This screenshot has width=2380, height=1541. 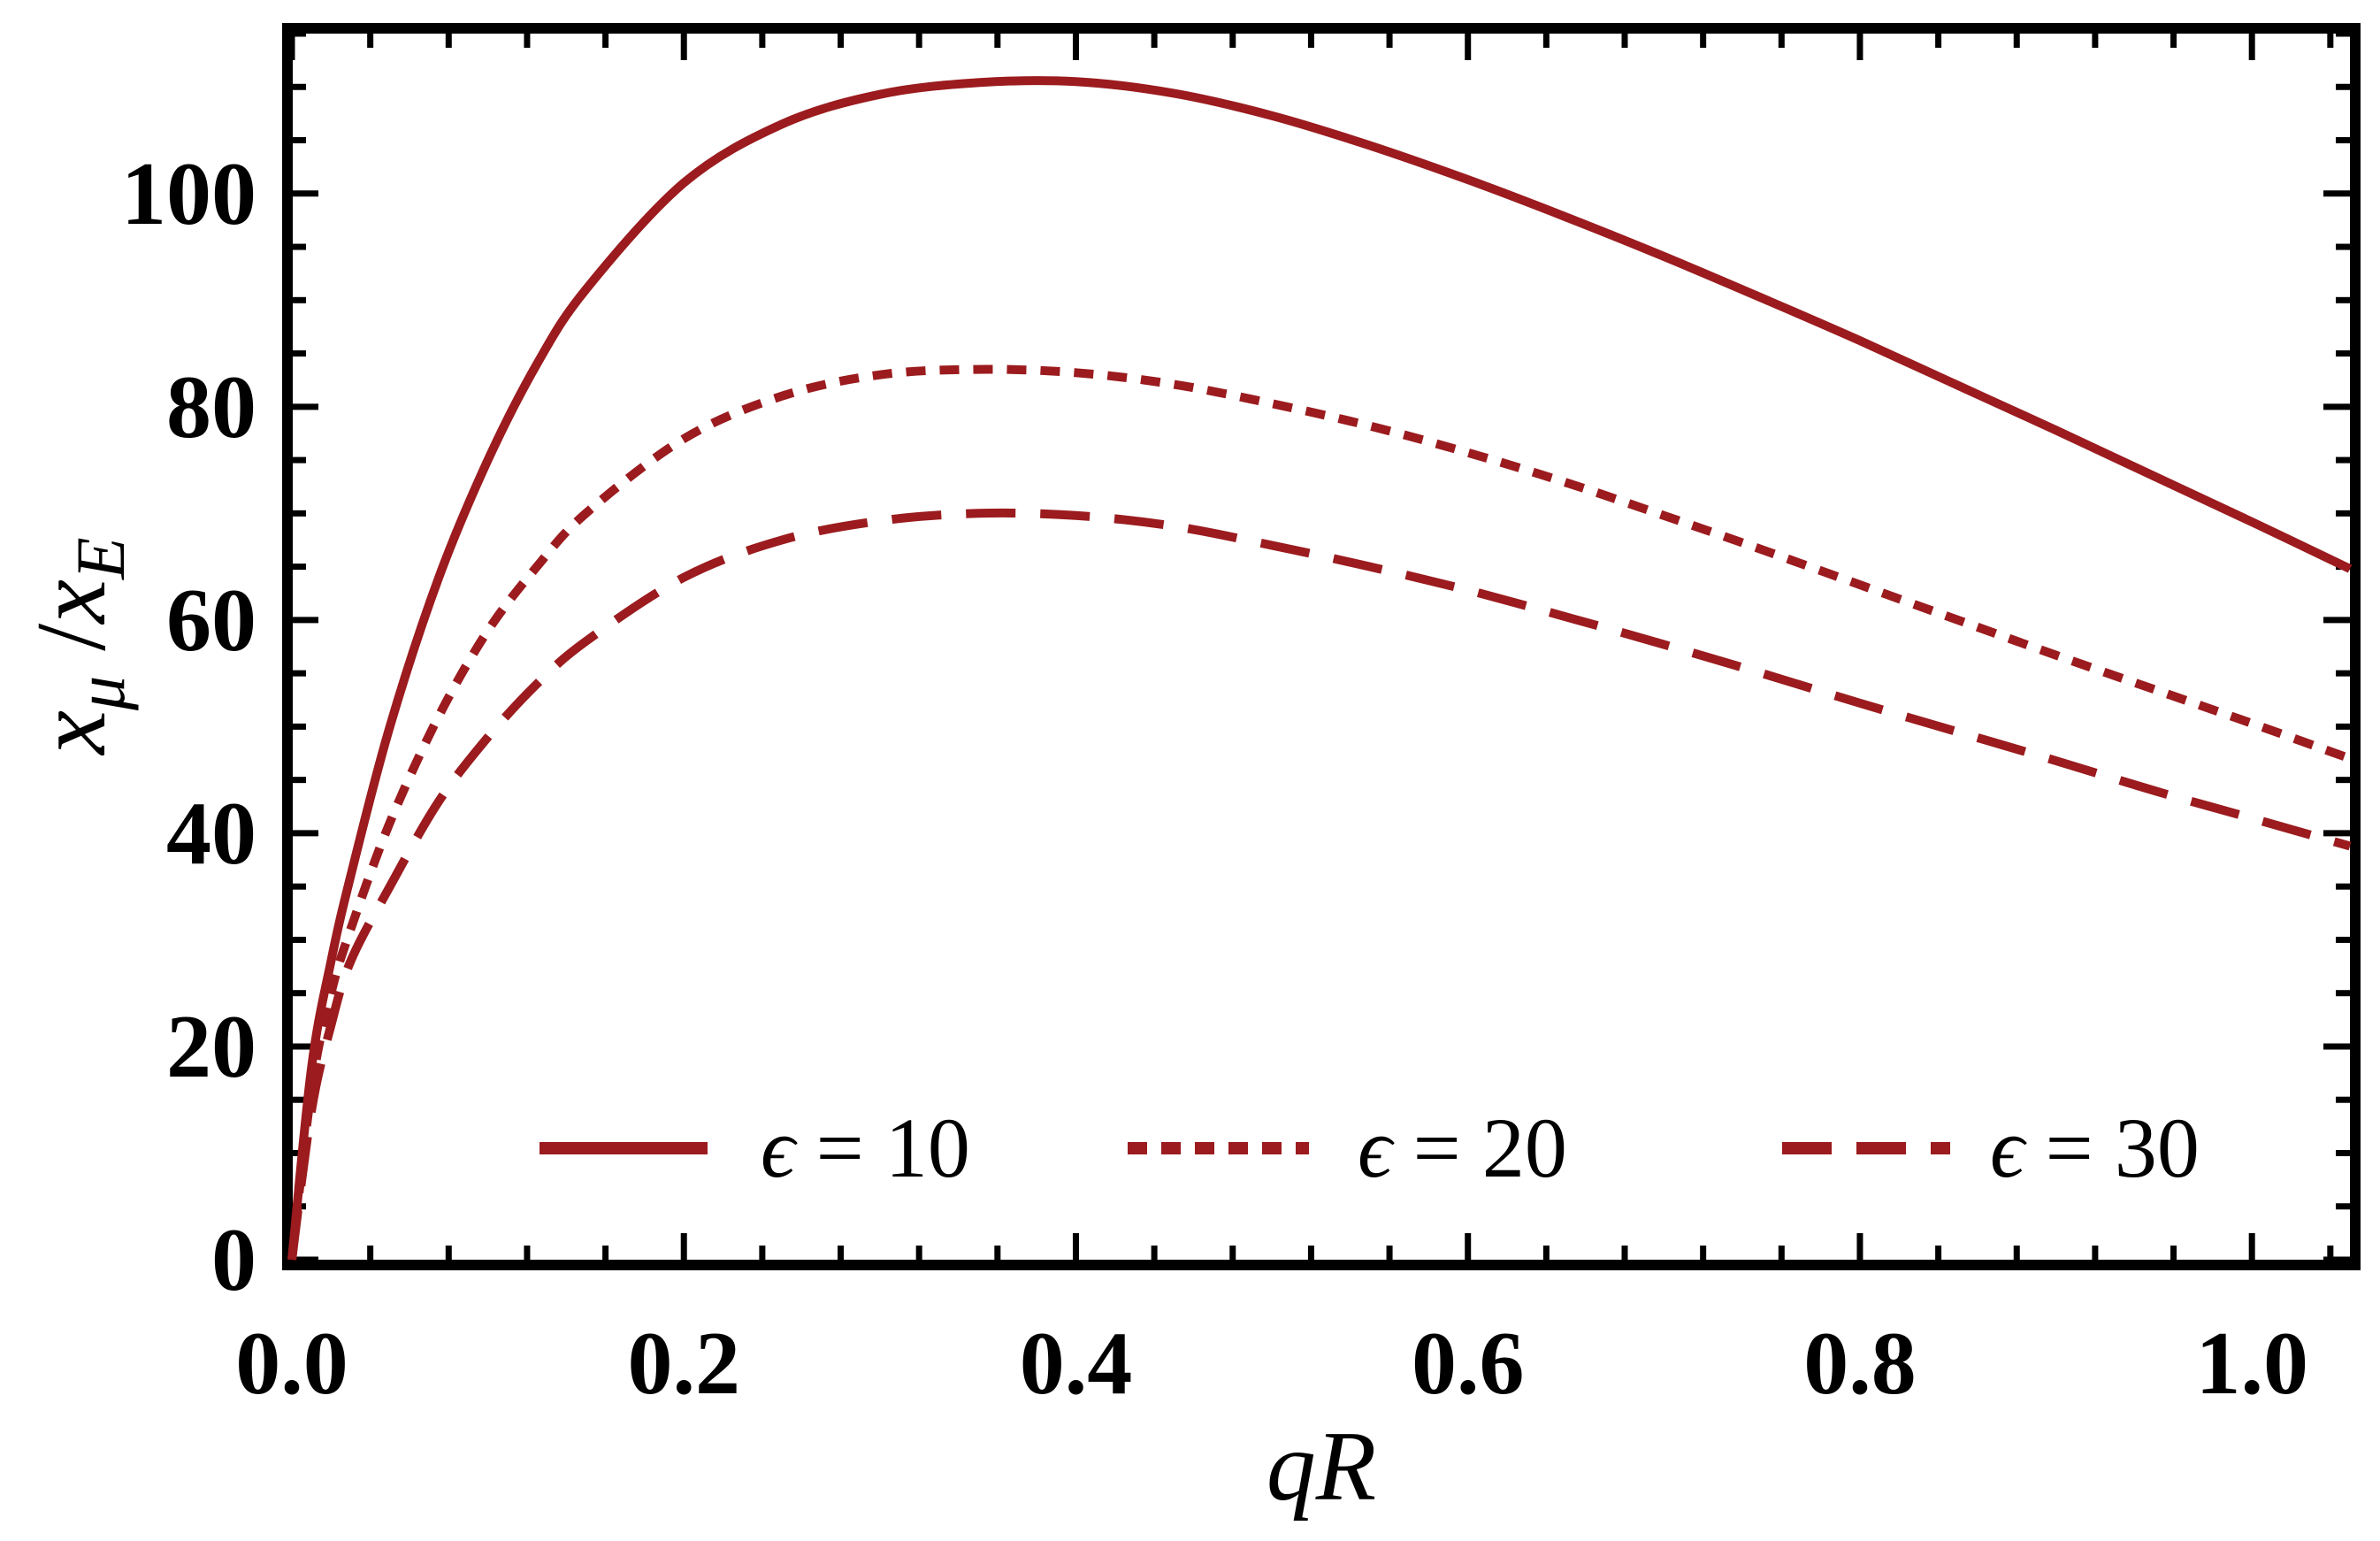 What do you see at coordinates (1271, 1364) in the screenshot?
I see `x-tick-labels: 0.0 0.2 0.4 0.6 0.8 1.0` at bounding box center [1271, 1364].